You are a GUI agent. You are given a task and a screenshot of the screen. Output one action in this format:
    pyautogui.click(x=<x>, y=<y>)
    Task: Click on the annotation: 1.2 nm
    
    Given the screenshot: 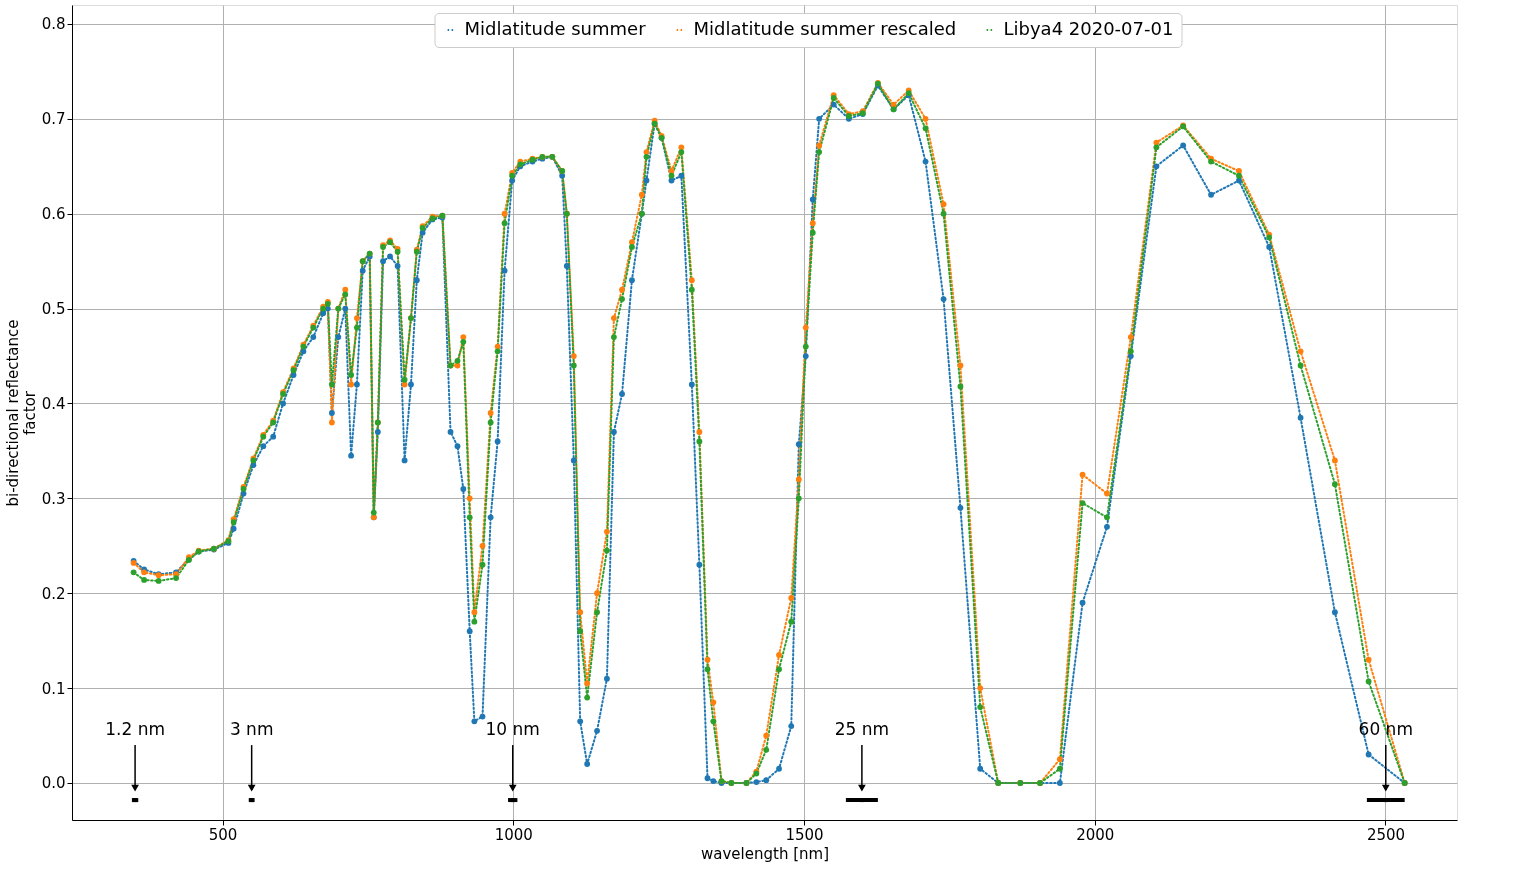 What is the action you would take?
    pyautogui.click(x=135, y=729)
    